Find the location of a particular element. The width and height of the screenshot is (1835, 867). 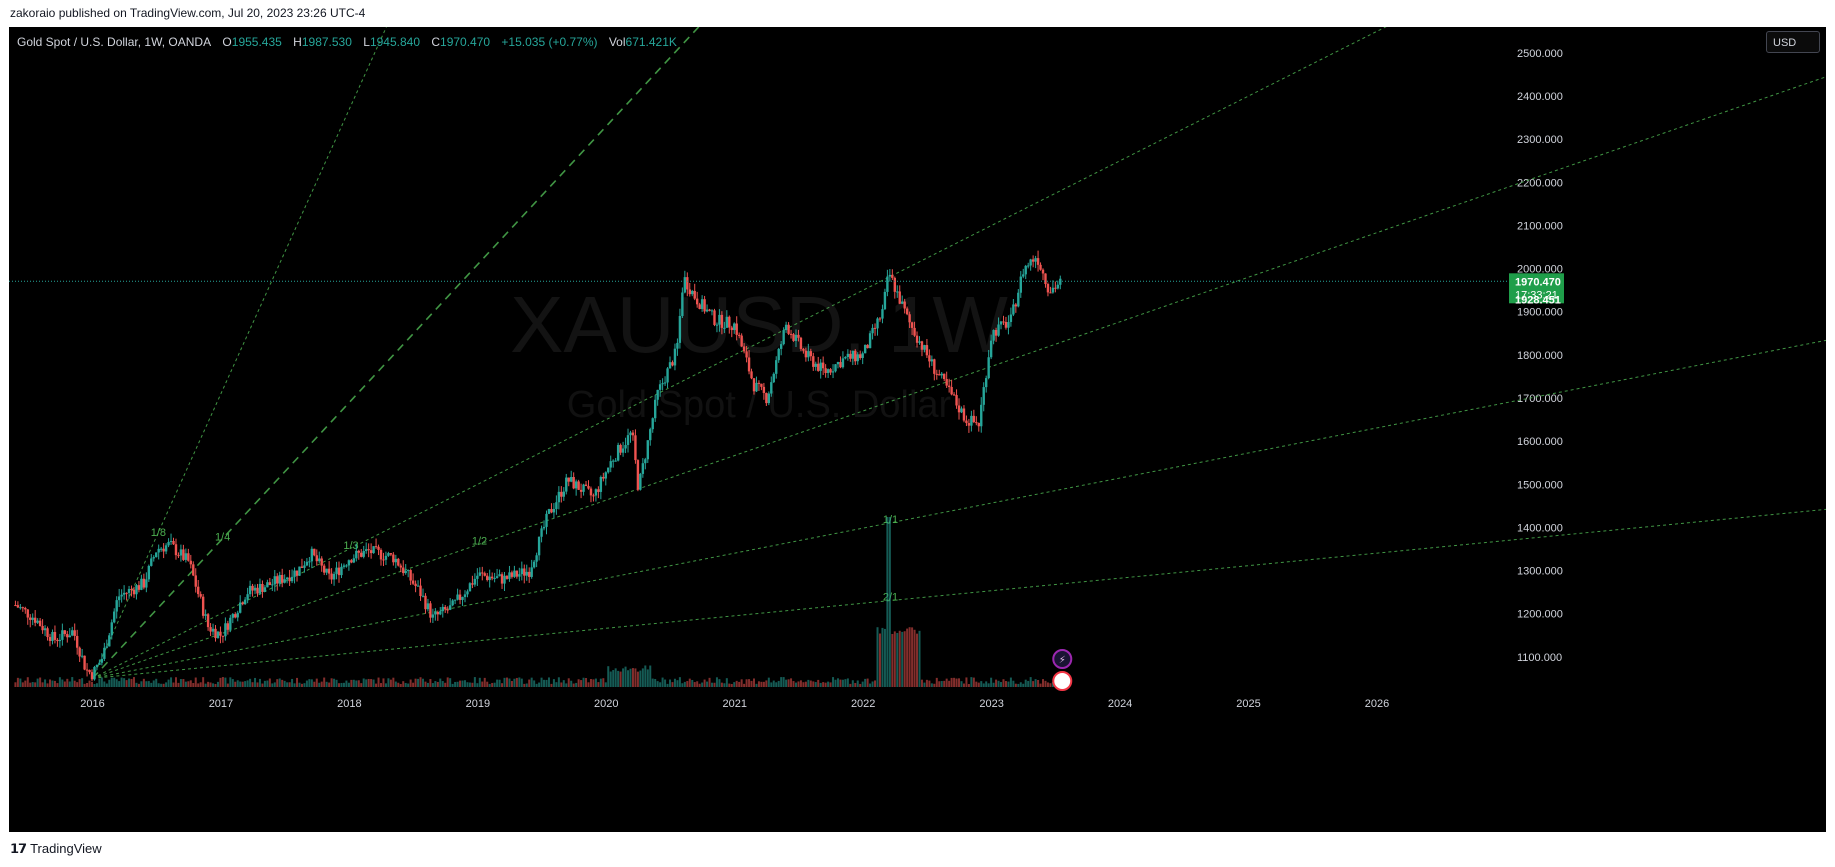

x-tick-label: 2019 is located at coordinates (478, 704).